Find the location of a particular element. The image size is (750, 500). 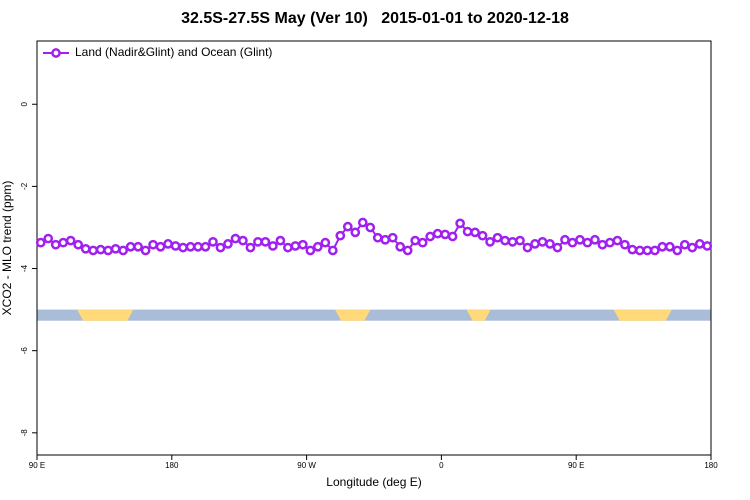

y-tick-label: -6 is located at coordinates (24, 351).